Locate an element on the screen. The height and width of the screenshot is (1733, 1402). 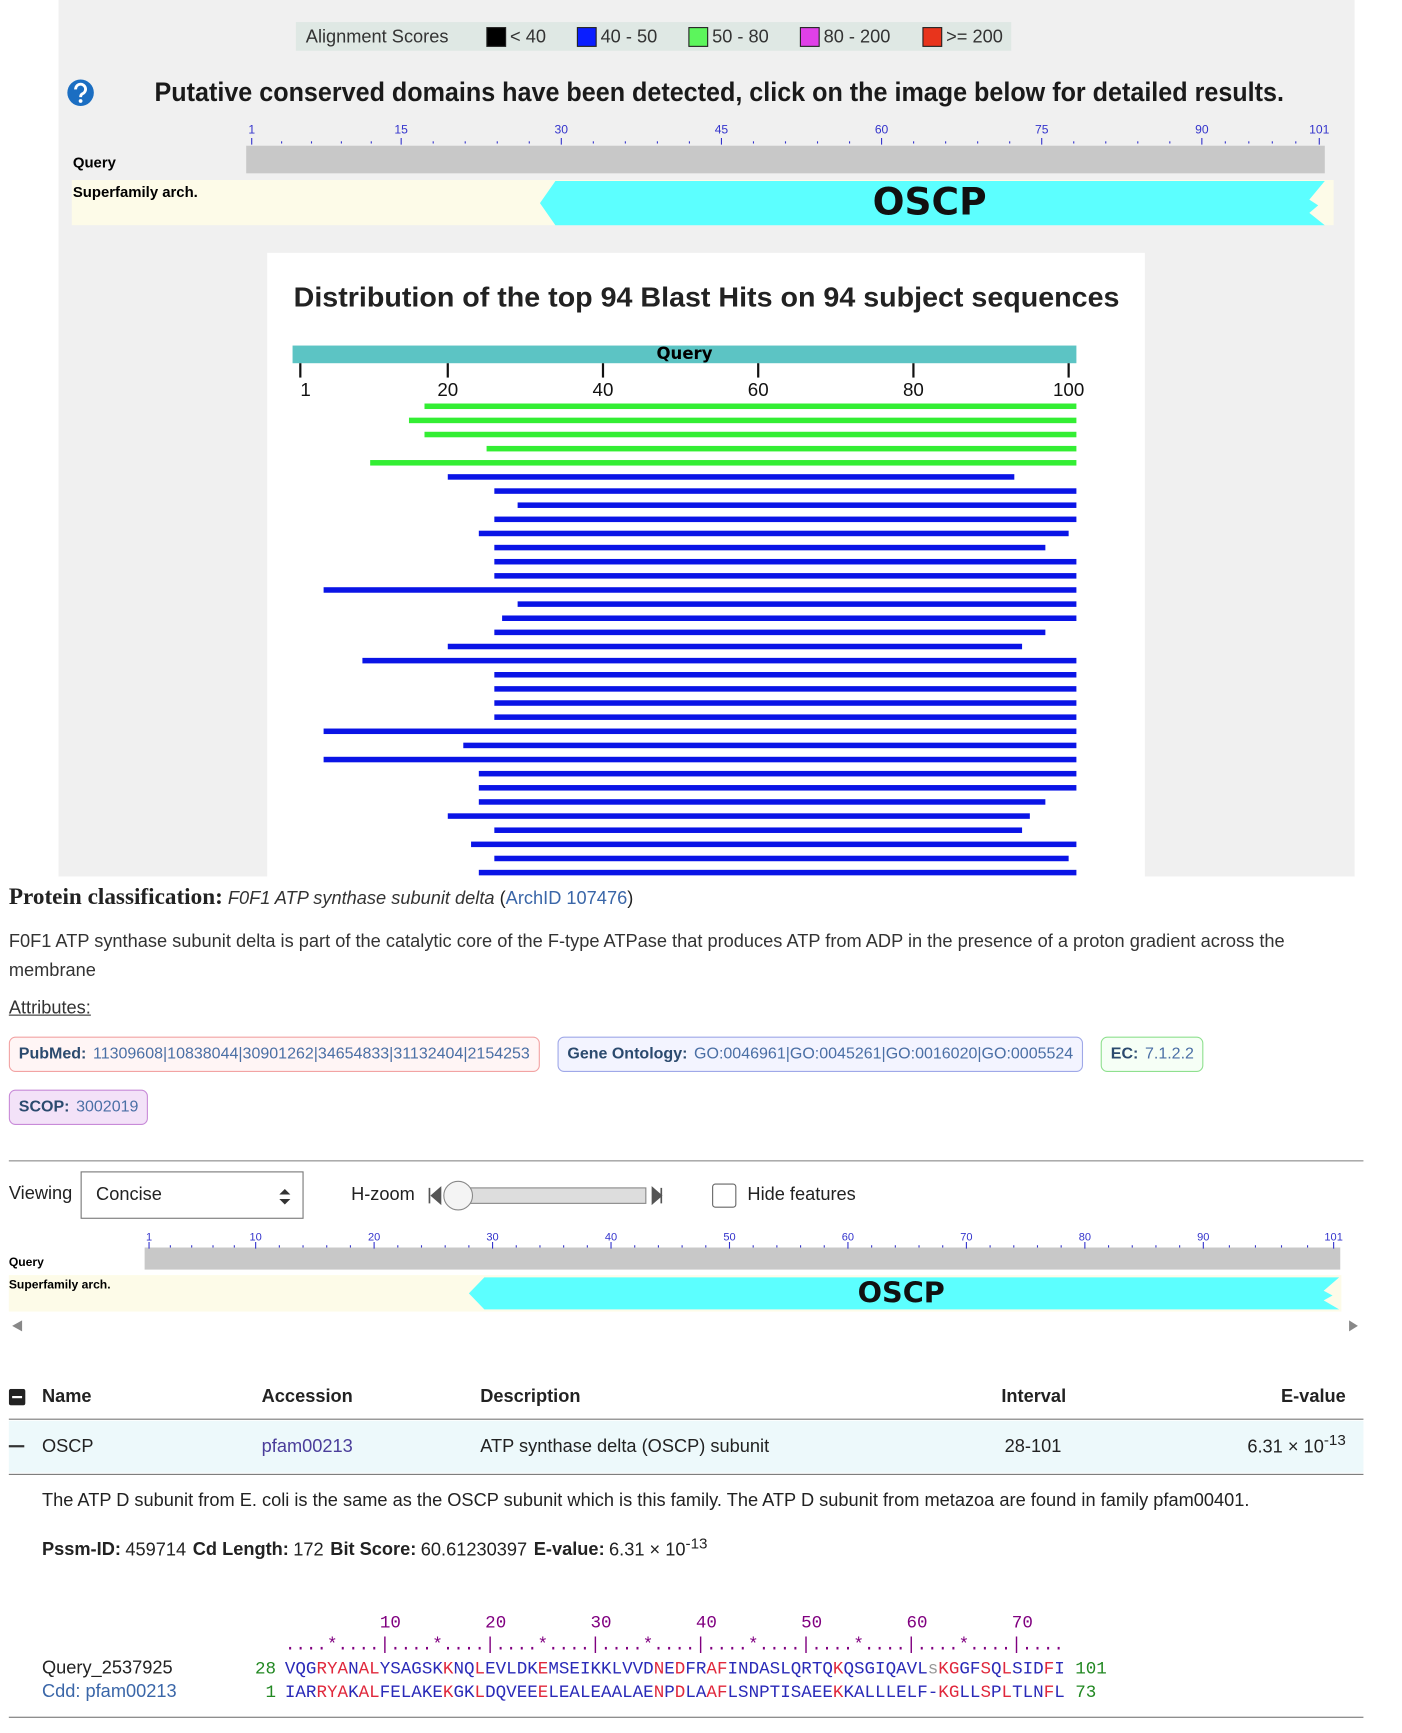
hide-label: Hide features is located at coordinates (801, 1194).